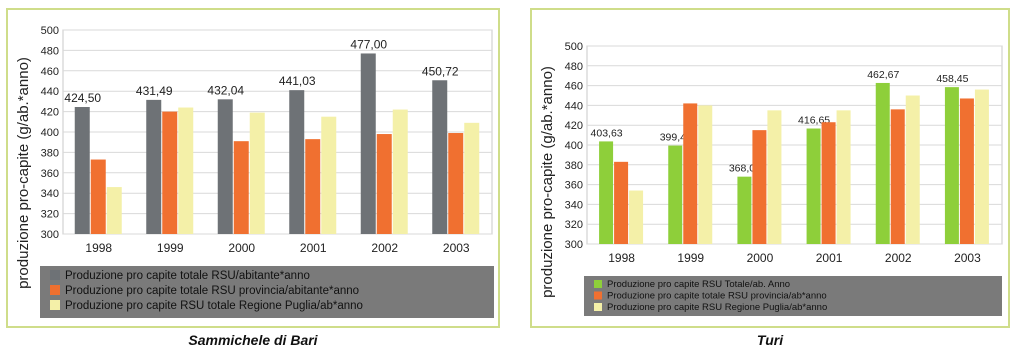  I want to click on caption-turi: Turi, so click(770, 340).